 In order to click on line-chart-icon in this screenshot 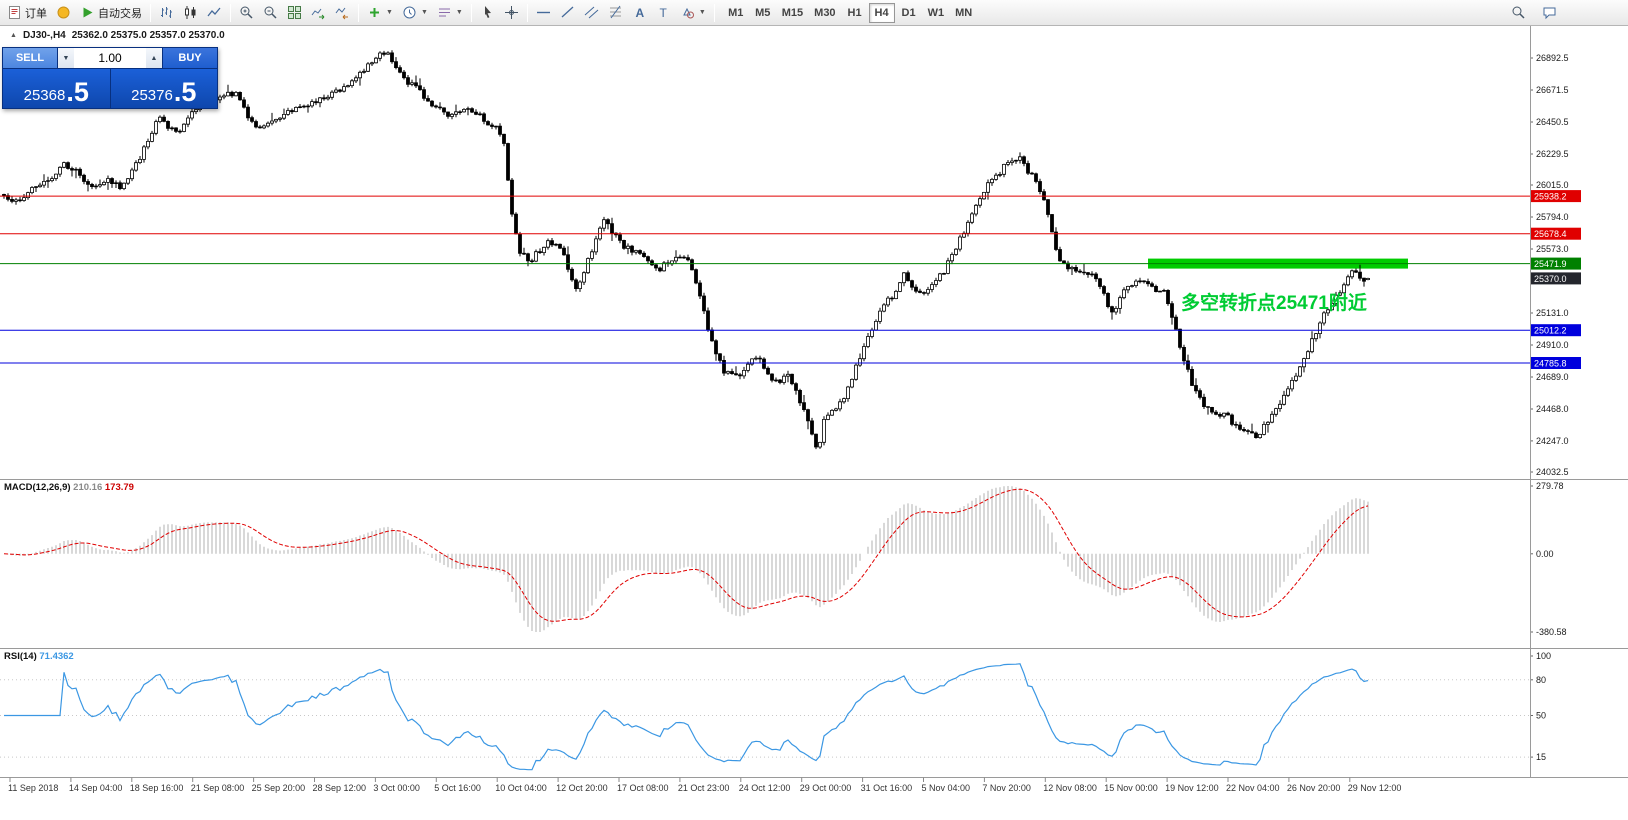, I will do `click(214, 12)`.